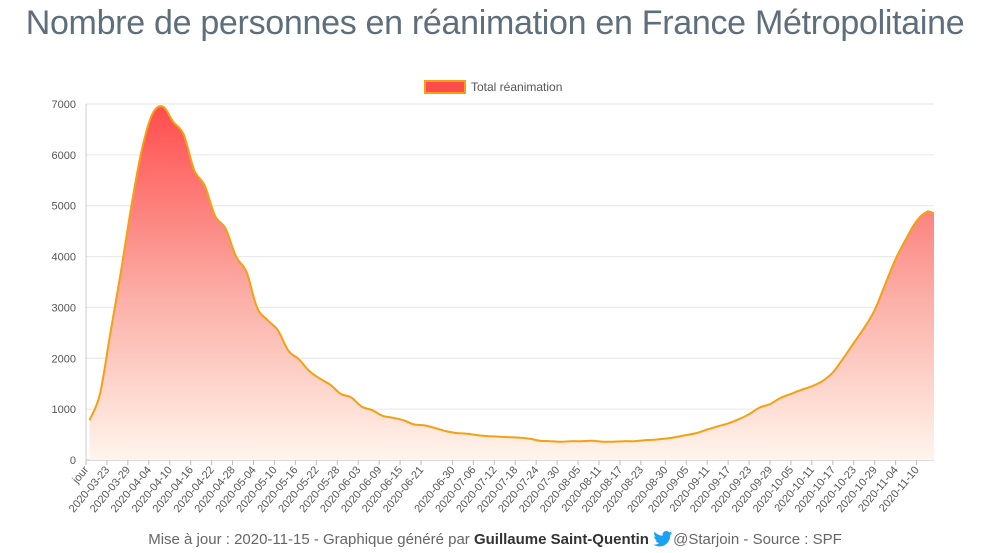 The width and height of the screenshot is (990, 553). I want to click on y-tick-label: 4000, so click(64, 258).